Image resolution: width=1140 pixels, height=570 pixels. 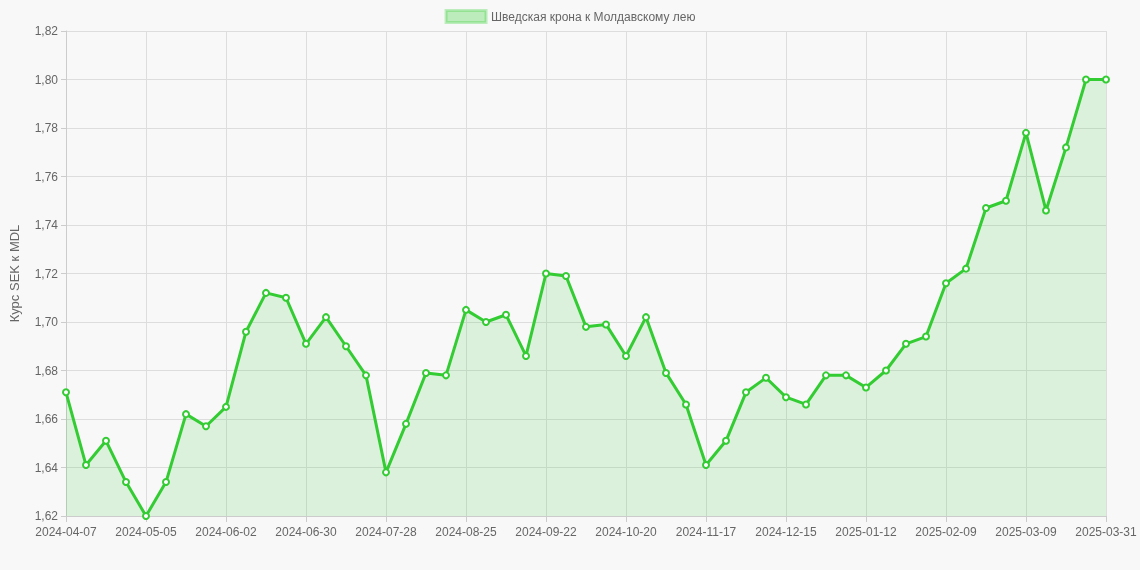 What do you see at coordinates (46, 322) in the screenshot?
I see `y-tick-label: 1,70` at bounding box center [46, 322].